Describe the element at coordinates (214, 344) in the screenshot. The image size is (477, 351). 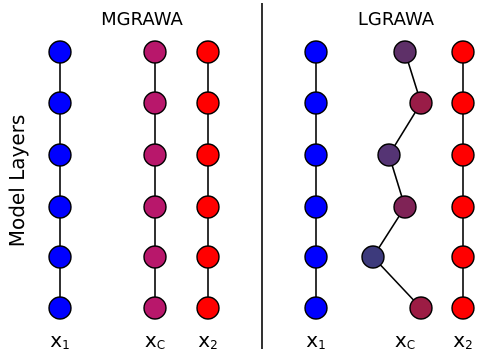
I see `p0-col2-label-subscript: 2` at that location.